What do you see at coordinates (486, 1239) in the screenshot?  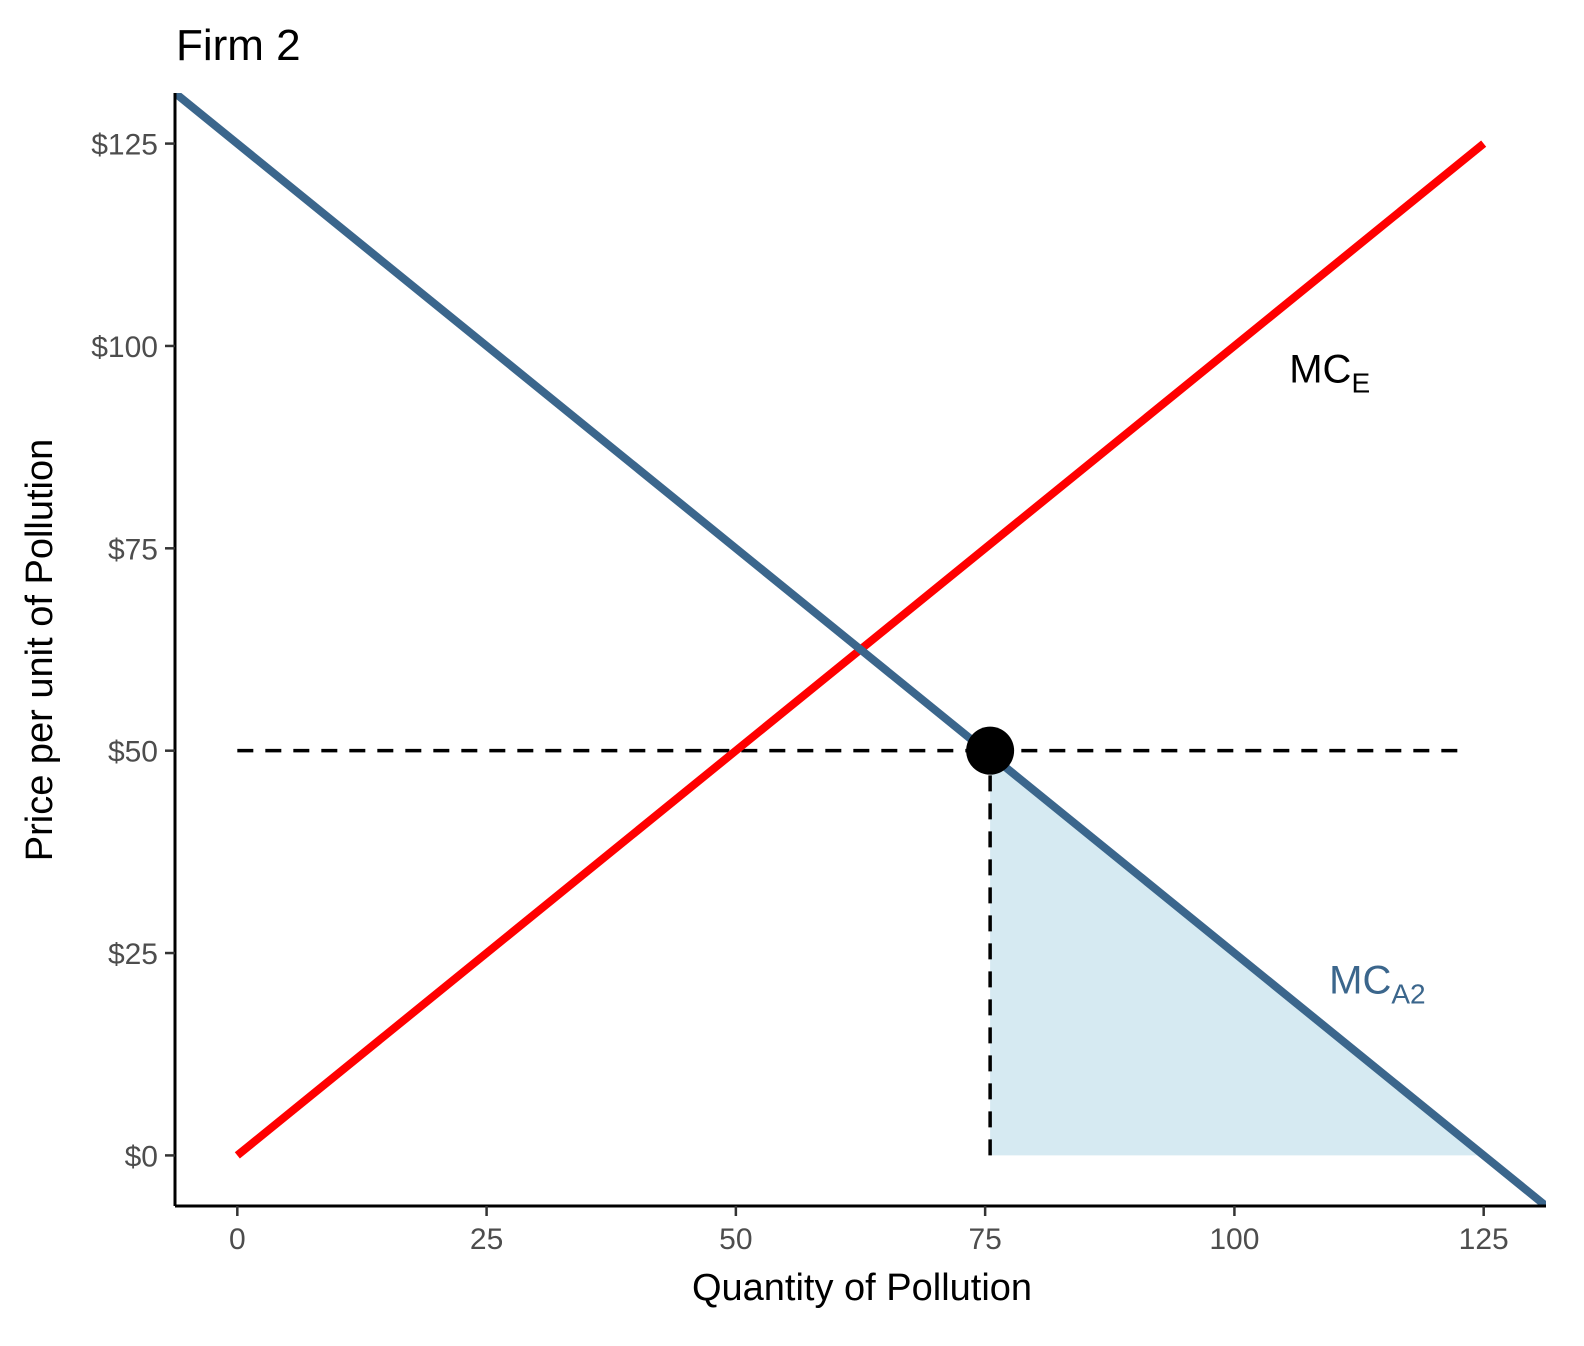 I see `x-tick-label: 25` at bounding box center [486, 1239].